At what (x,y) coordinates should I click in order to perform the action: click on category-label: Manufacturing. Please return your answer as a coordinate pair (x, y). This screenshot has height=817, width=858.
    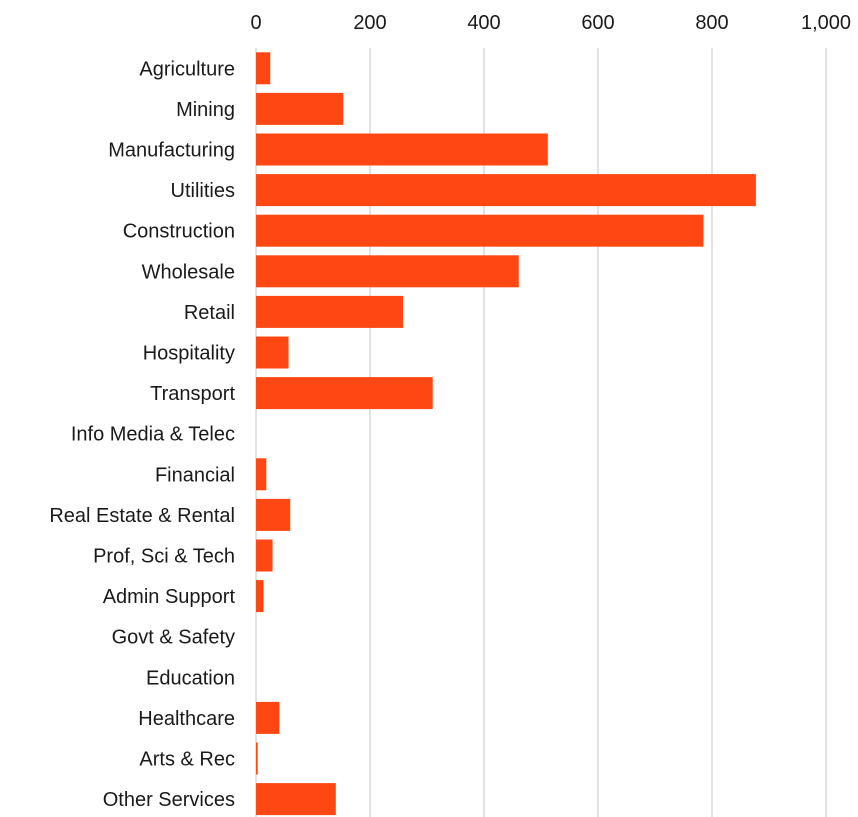
    Looking at the image, I should click on (171, 151).